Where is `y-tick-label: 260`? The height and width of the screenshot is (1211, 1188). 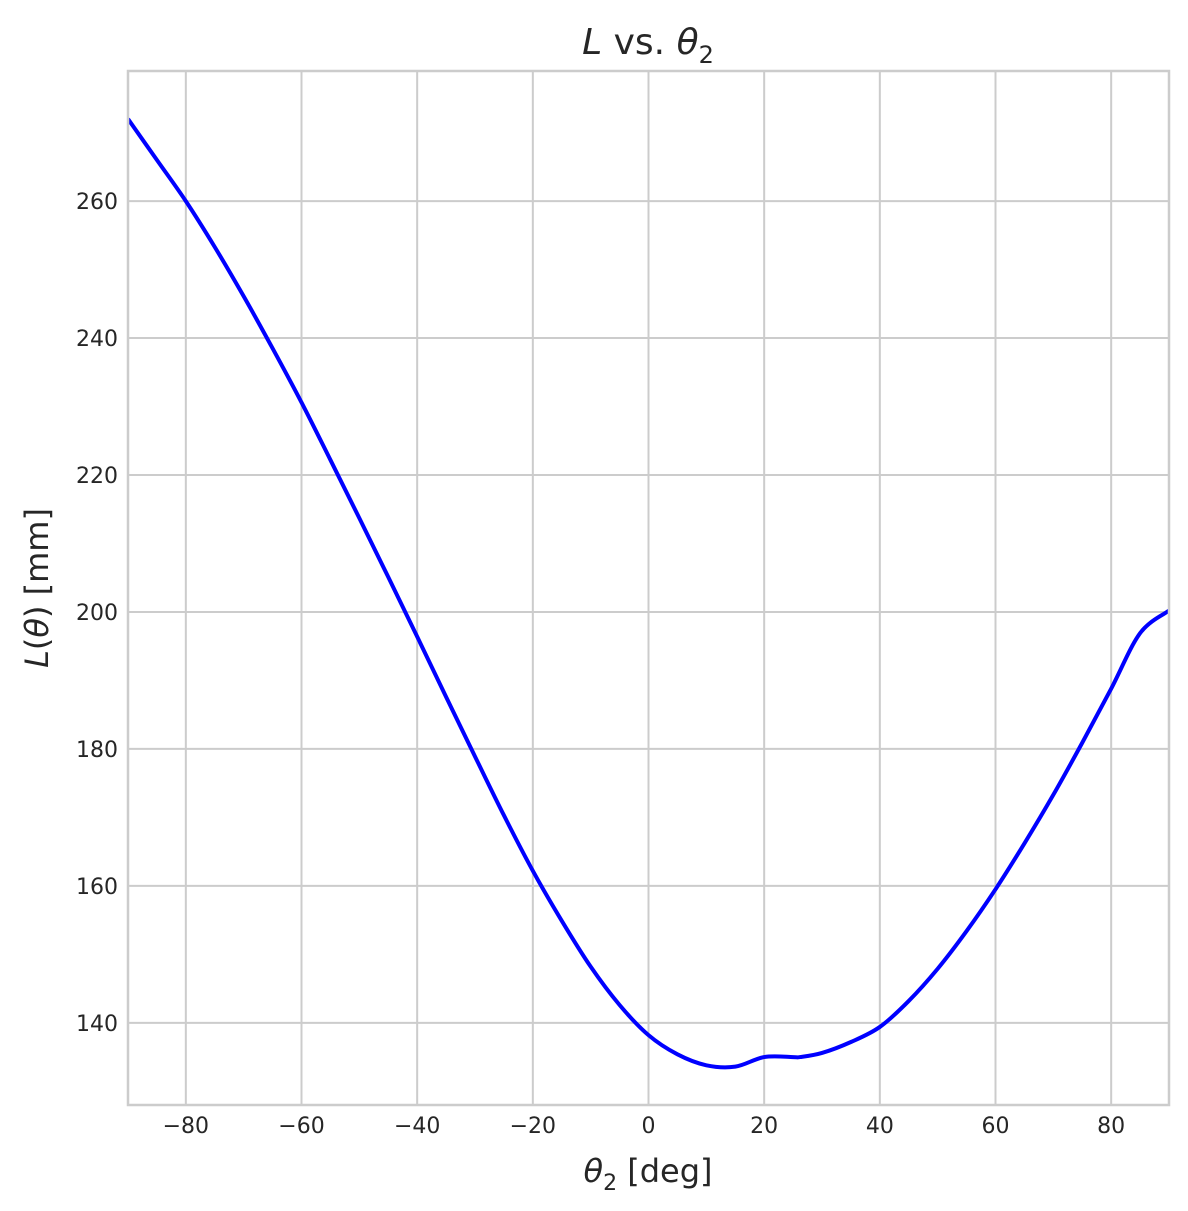
y-tick-label: 260 is located at coordinates (97, 202).